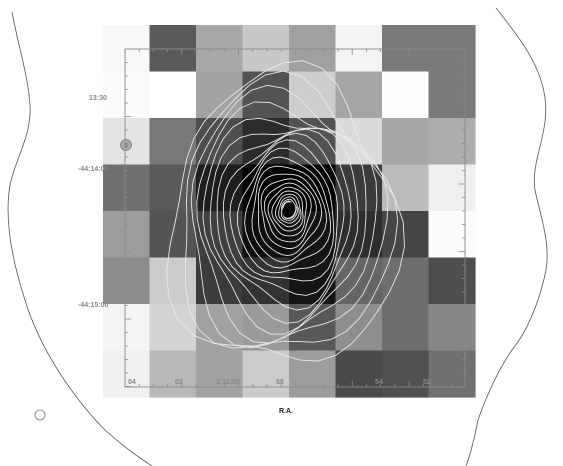 The height and width of the screenshot is (466, 563). What do you see at coordinates (40, 415) in the screenshot?
I see `beam-ellipse` at bounding box center [40, 415].